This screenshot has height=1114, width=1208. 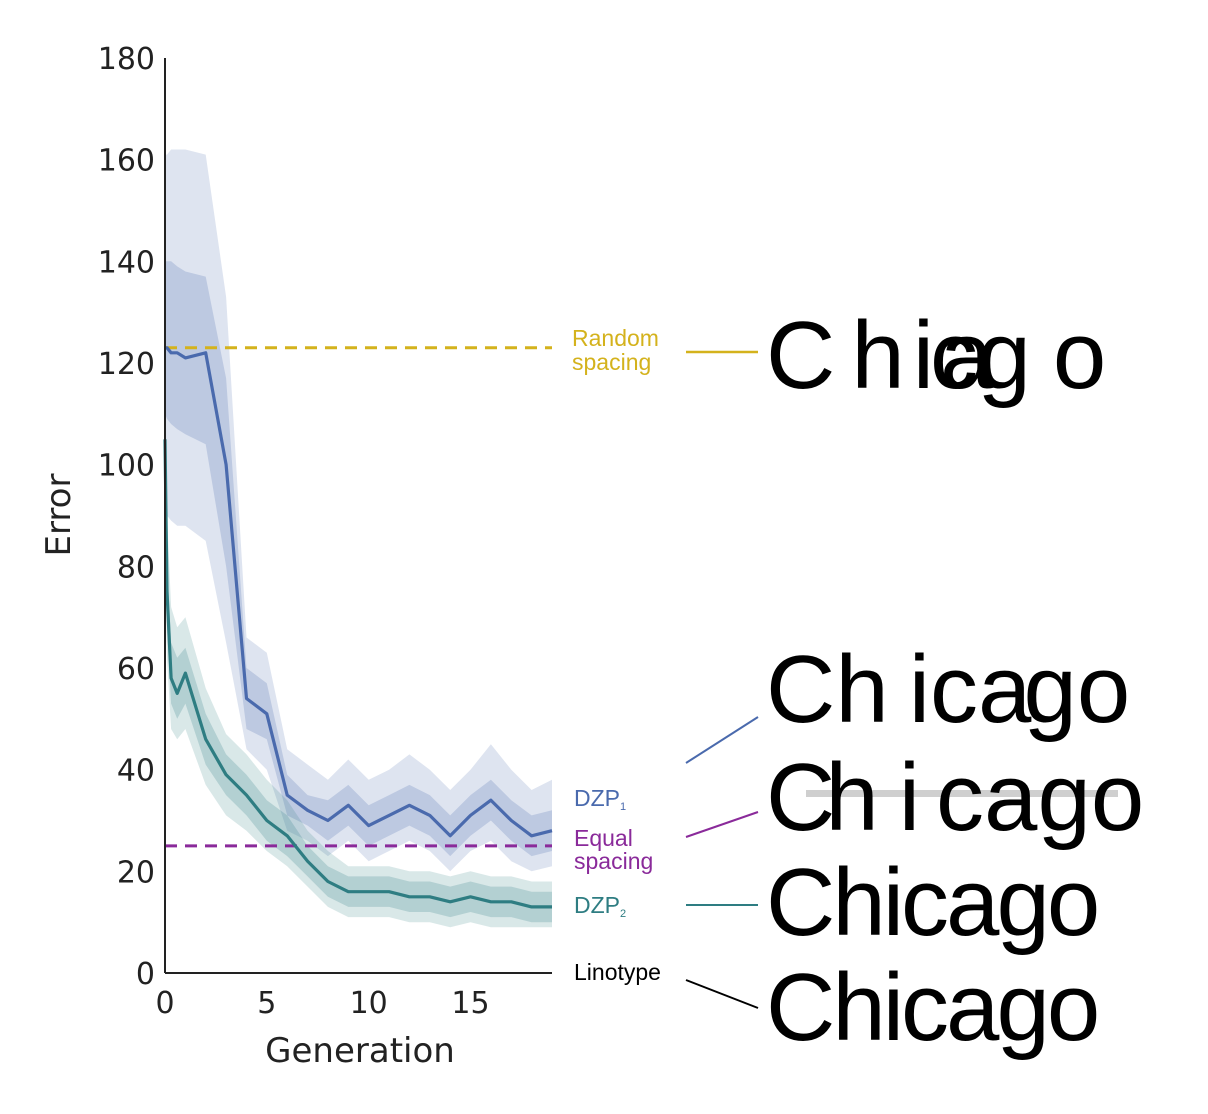 What do you see at coordinates (59, 515) in the screenshot?
I see `y-axis-title: Error` at bounding box center [59, 515].